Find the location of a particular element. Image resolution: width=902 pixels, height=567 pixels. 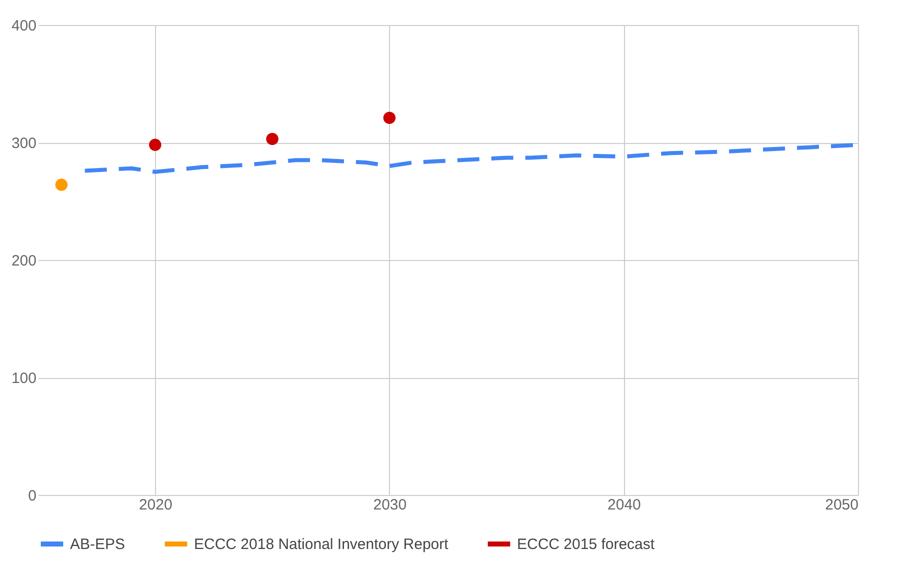

x-tick-label: 2040 is located at coordinates (624, 505).